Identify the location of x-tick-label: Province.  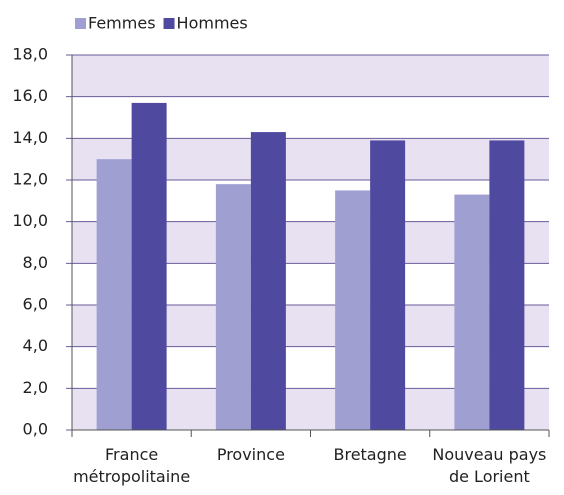
(250, 454).